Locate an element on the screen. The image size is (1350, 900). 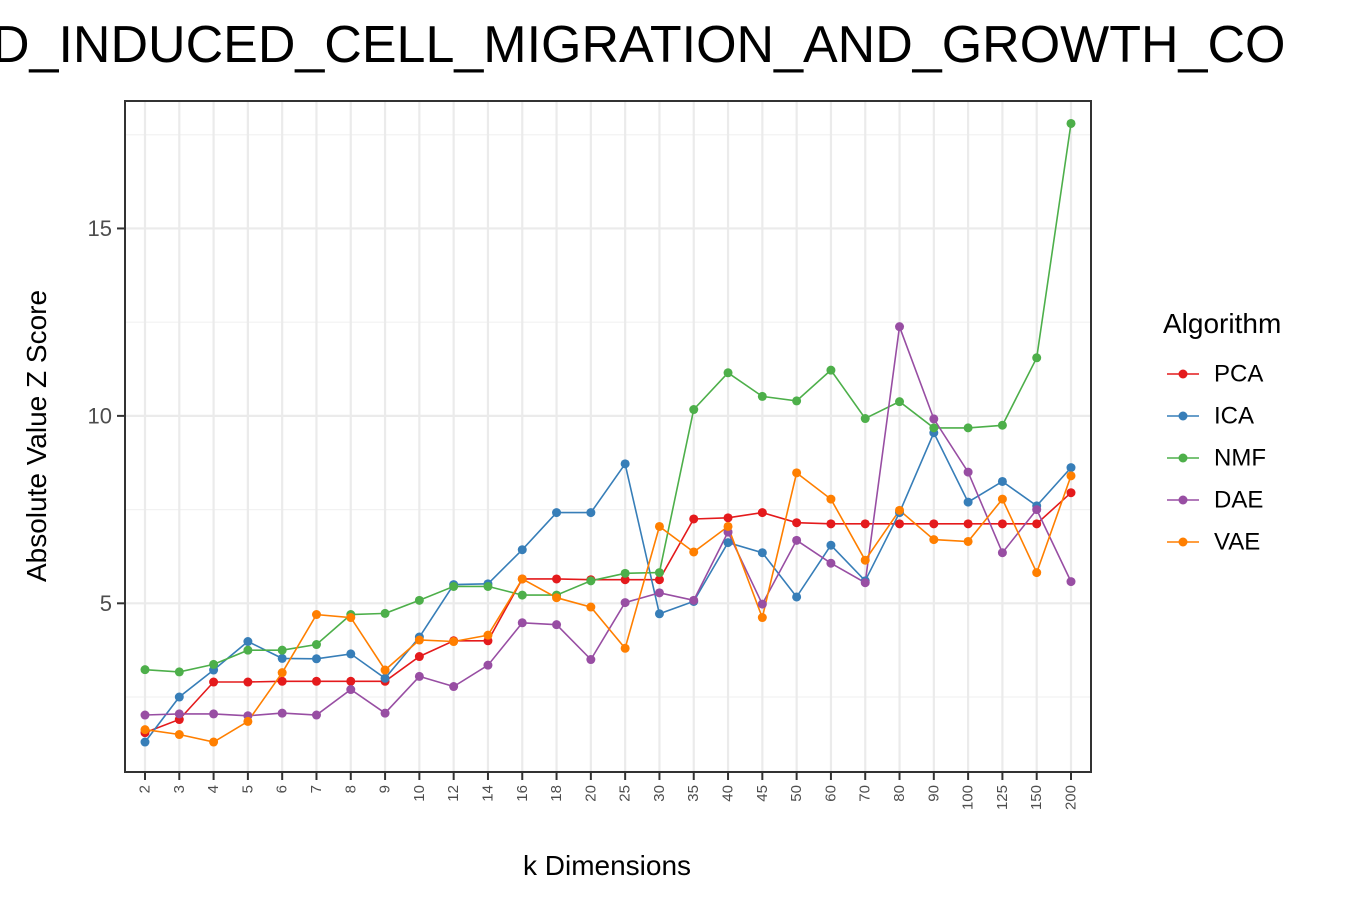
x-tick-label: 12 is located at coordinates (453, 793).